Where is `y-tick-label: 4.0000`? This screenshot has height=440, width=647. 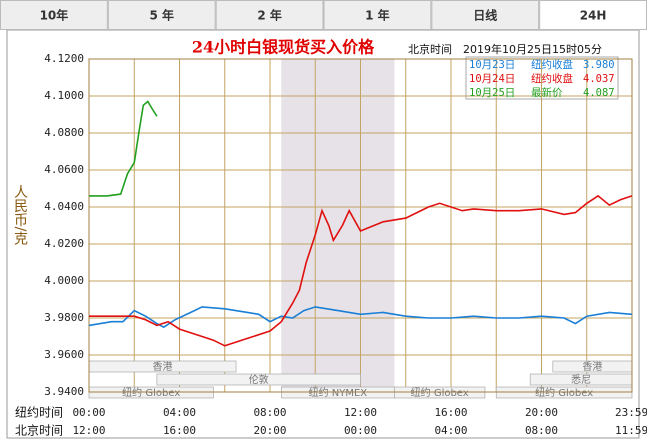 y-tick-label: 4.0000 is located at coordinates (64, 280).